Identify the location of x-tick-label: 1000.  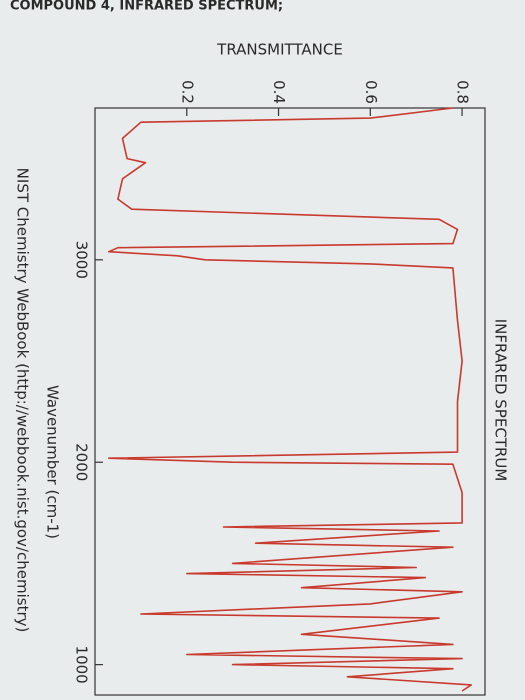
(82, 665).